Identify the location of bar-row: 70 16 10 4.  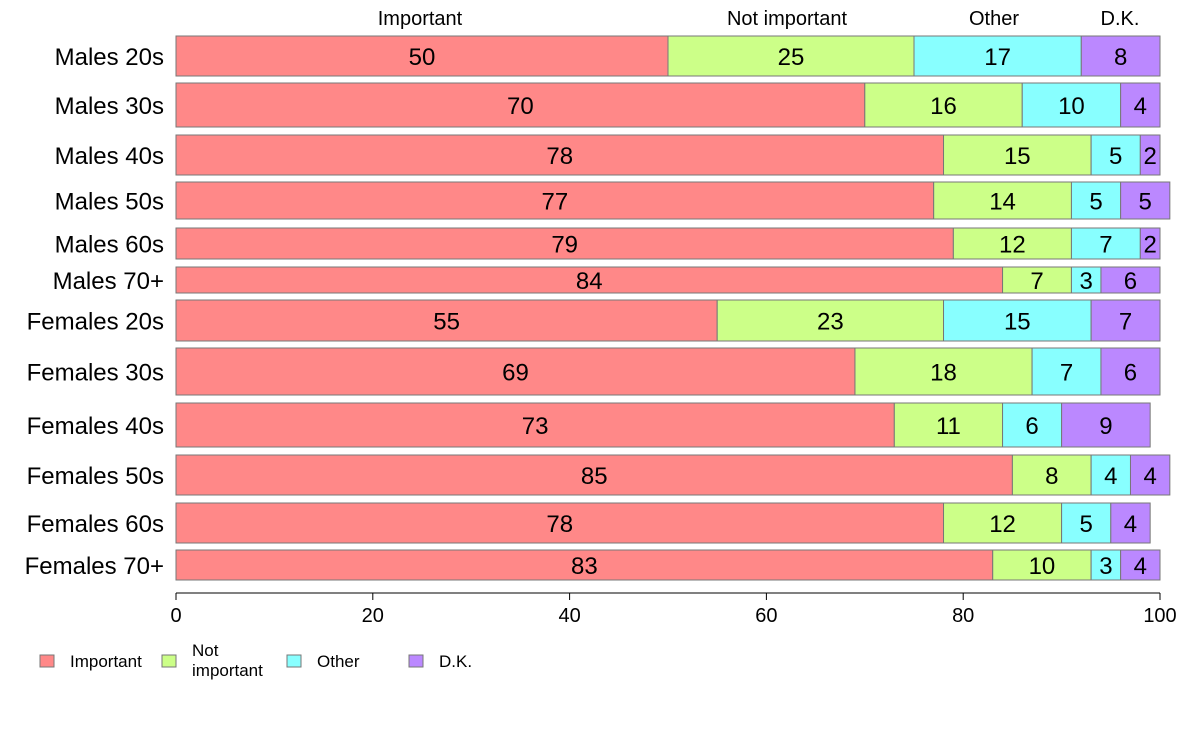
(668, 105).